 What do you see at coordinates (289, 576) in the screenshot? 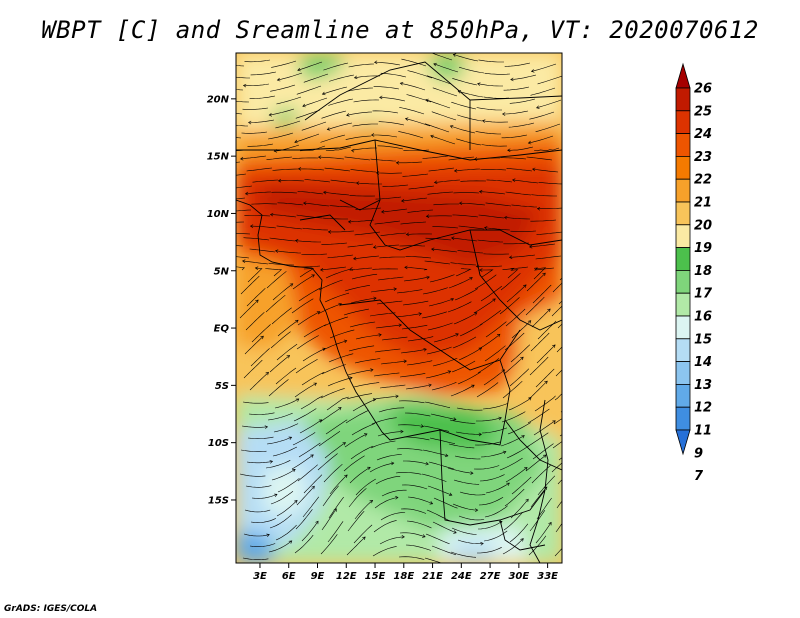
I see `lon-tick-label: 6E` at bounding box center [289, 576].